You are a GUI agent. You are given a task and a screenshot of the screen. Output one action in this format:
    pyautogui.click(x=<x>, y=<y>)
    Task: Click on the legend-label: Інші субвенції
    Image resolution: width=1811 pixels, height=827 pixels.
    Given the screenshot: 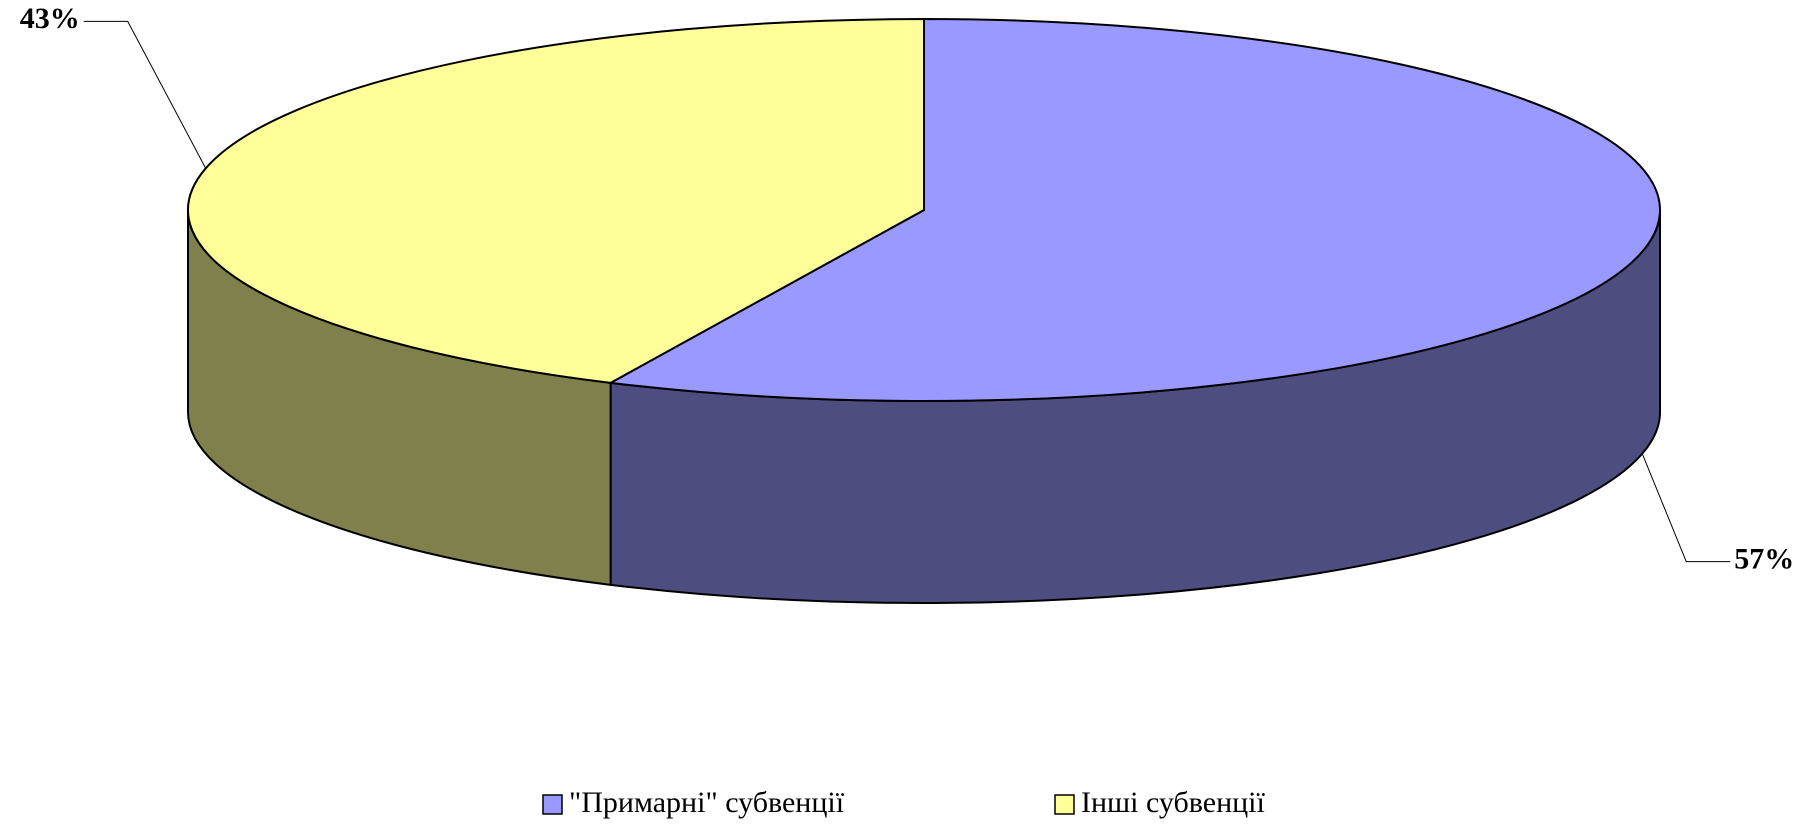 What is the action you would take?
    pyautogui.click(x=1173, y=802)
    